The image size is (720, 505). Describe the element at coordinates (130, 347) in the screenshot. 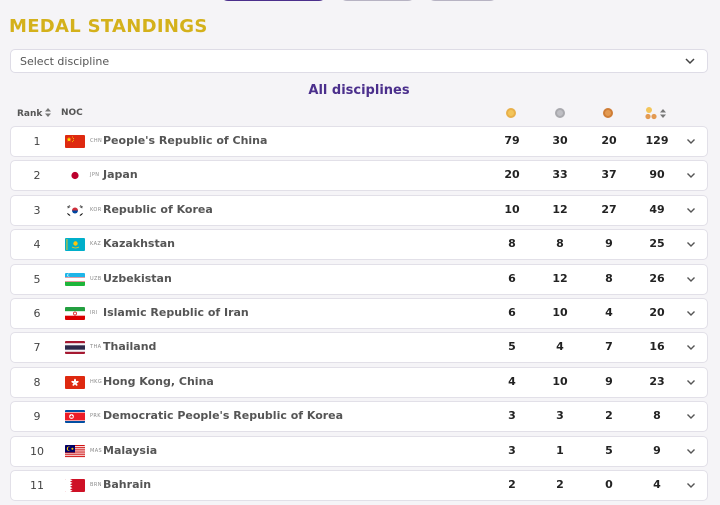

I see `country-name: Thailand` at that location.